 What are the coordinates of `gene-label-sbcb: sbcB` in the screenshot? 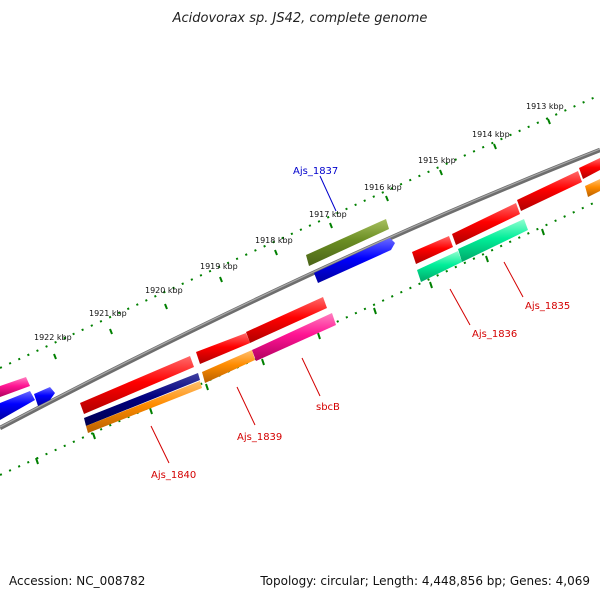 It's located at (328, 407).